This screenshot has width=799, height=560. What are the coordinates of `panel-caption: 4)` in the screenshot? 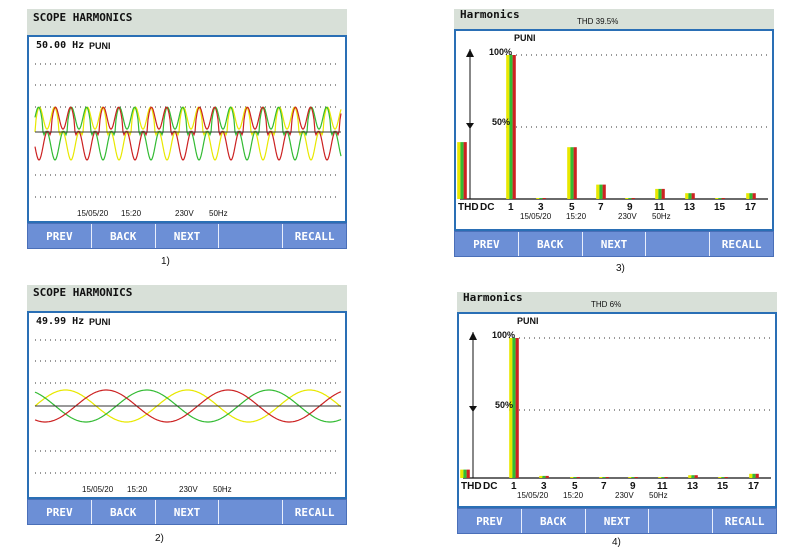 It's located at (616, 542).